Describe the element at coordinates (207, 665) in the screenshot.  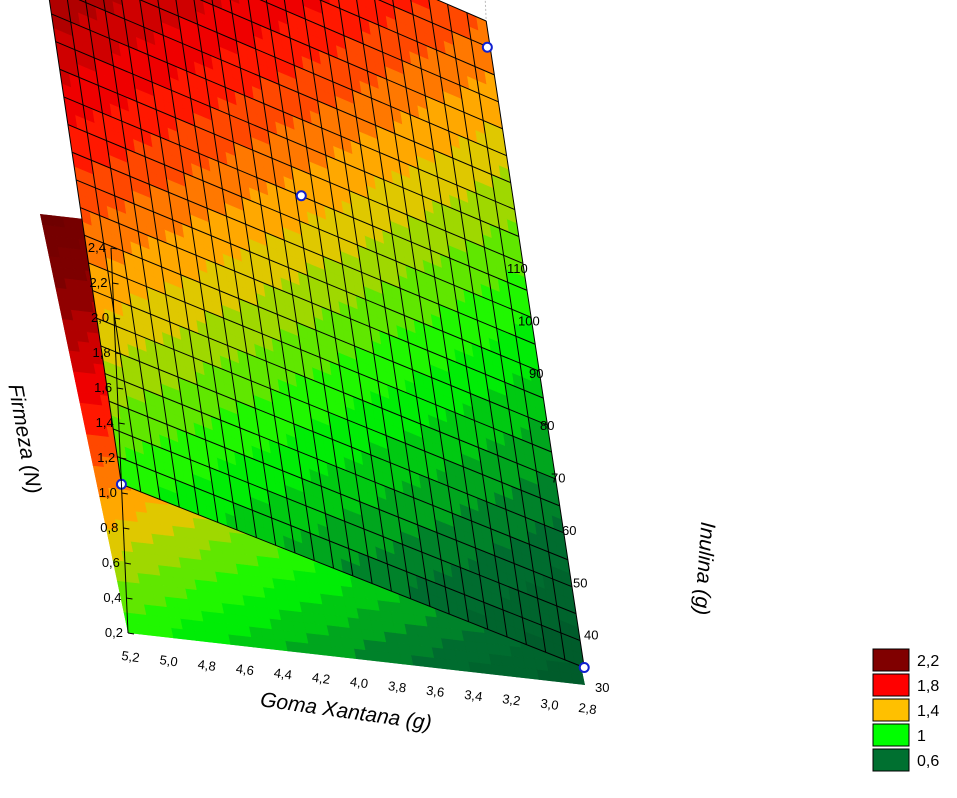
I see `x-tick-label: 4,8` at that location.